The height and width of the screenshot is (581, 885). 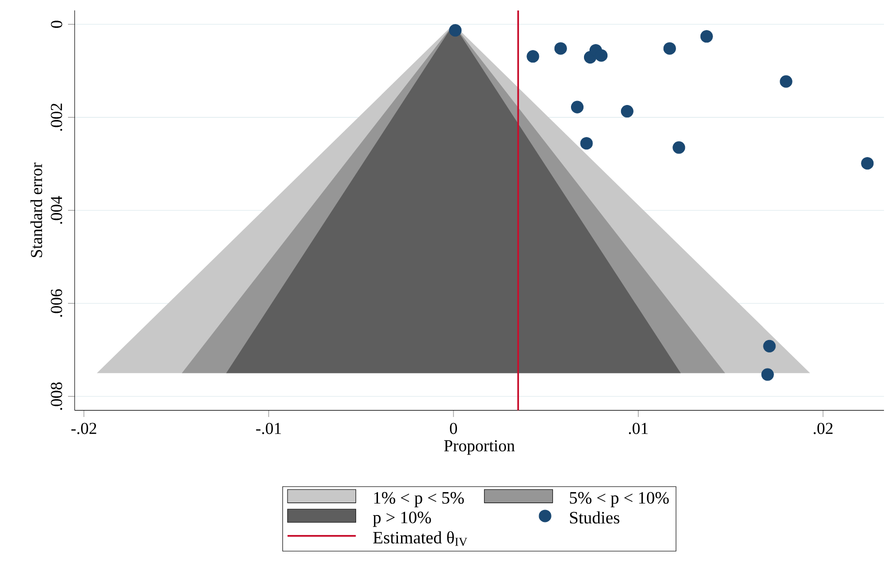 I want to click on x-tick-label: .01, so click(x=638, y=428).